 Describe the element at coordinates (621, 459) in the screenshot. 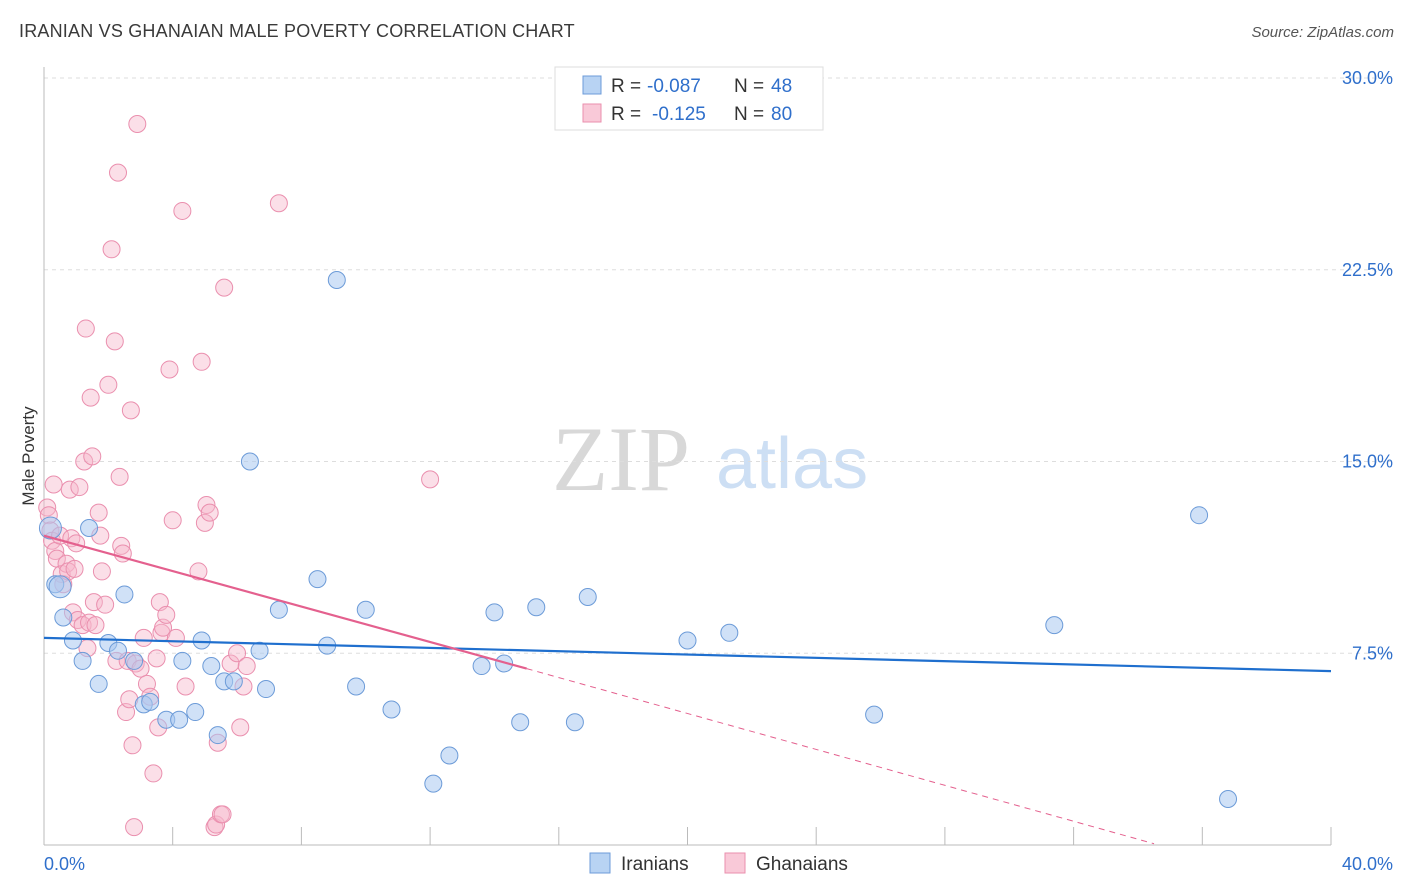

I see `watermark-zip: ZIP` at that location.